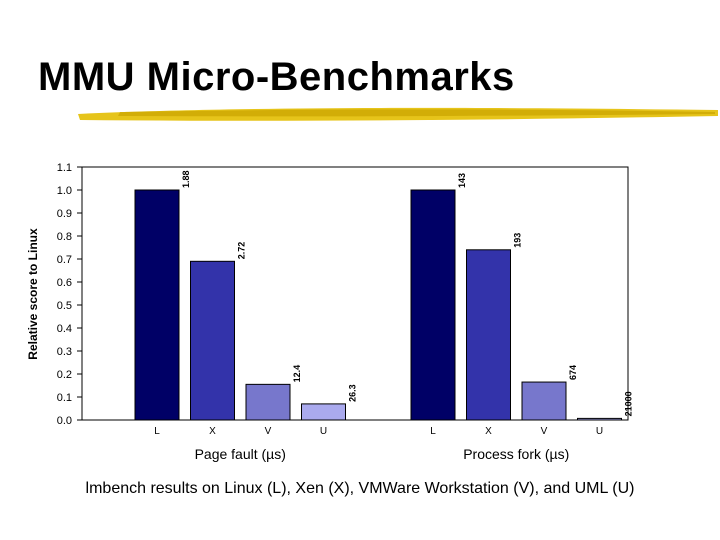 This screenshot has width=720, height=540. What do you see at coordinates (242, 251) in the screenshot?
I see `bar-value-label: 2.72` at bounding box center [242, 251].